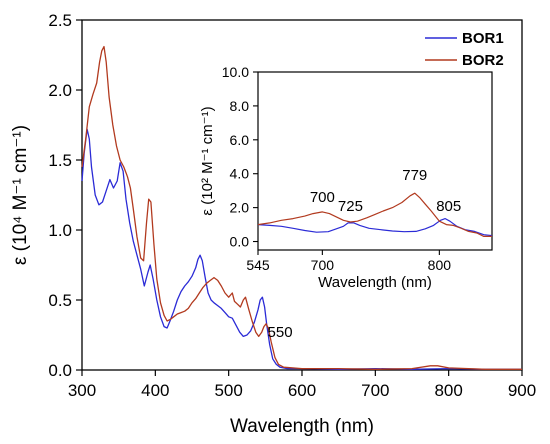  Describe the element at coordinates (240, 174) in the screenshot. I see `inset-y-tick-label: 4.0` at that location.